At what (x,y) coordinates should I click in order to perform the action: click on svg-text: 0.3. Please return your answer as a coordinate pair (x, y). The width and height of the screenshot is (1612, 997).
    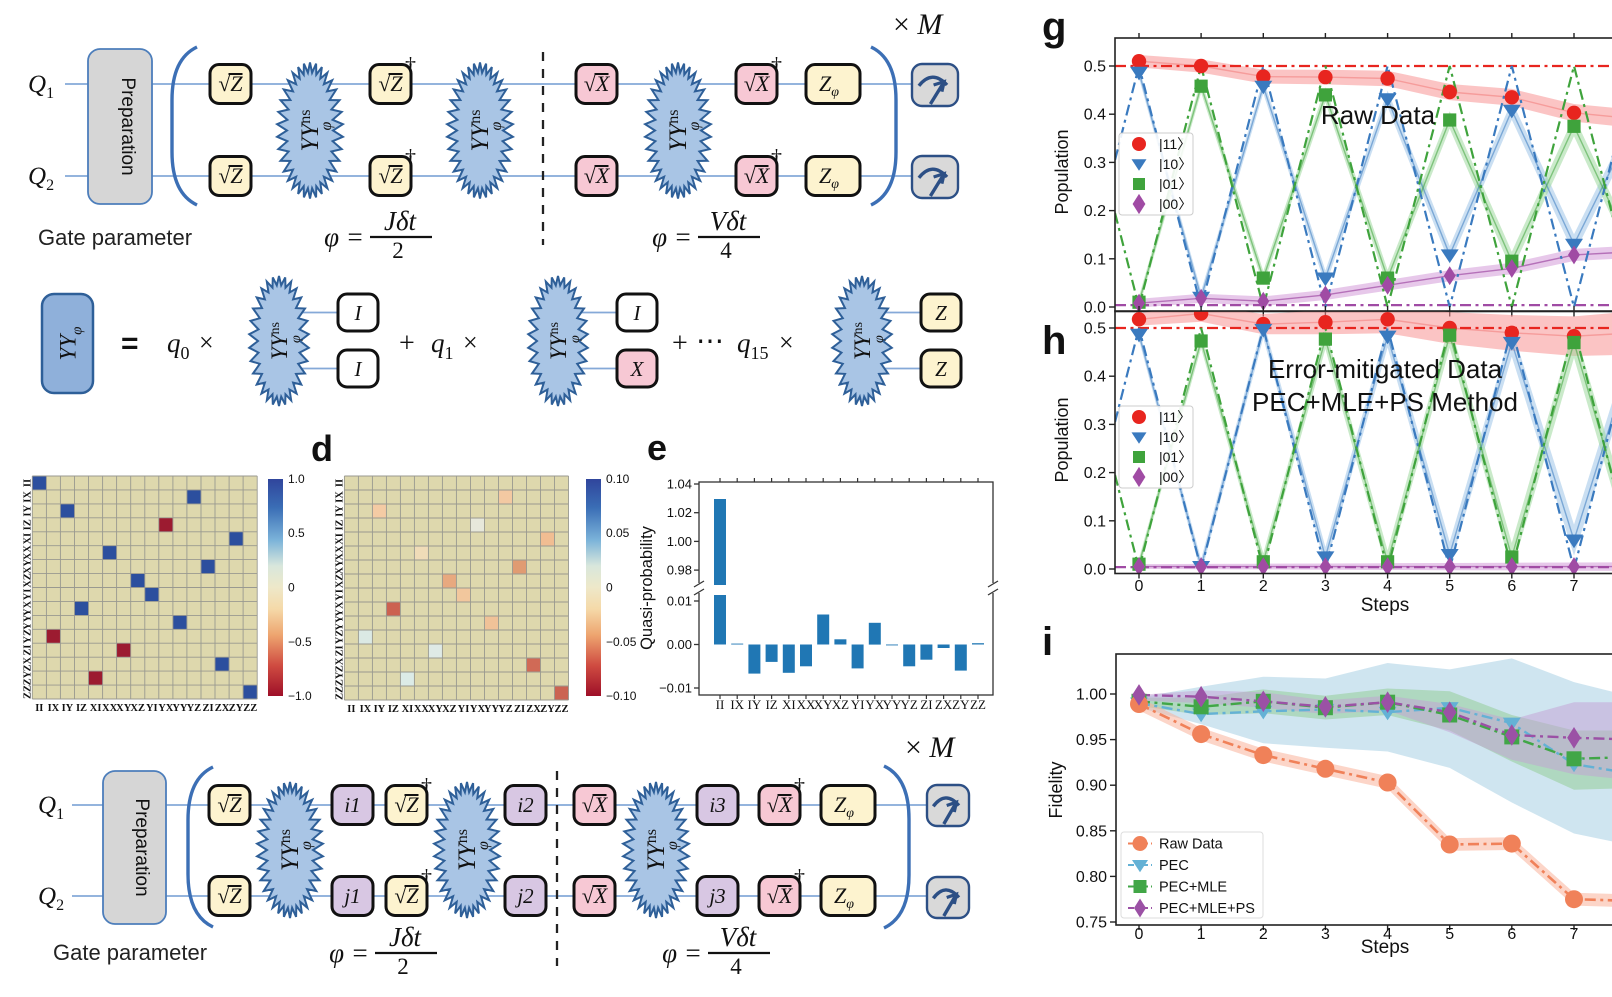
    Looking at the image, I should click on (1095, 425).